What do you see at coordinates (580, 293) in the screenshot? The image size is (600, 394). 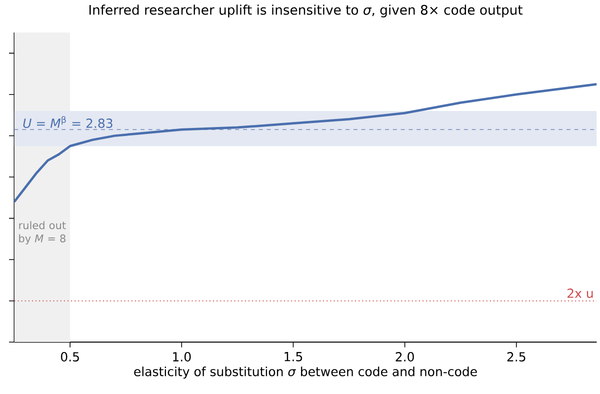 I see `ref-line-label: 2x u` at bounding box center [580, 293].